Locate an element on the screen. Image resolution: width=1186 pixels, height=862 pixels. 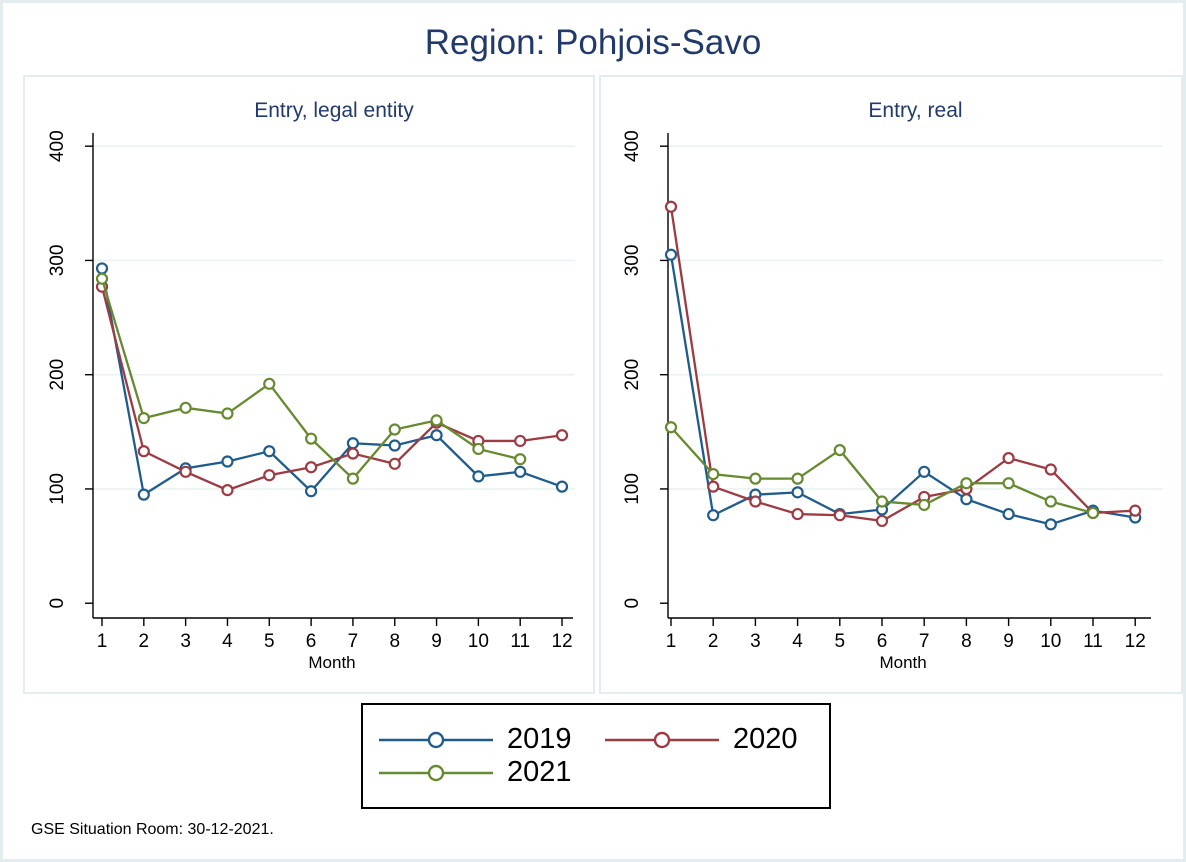
legend-row: 2019 2020 is located at coordinates (603, 739).